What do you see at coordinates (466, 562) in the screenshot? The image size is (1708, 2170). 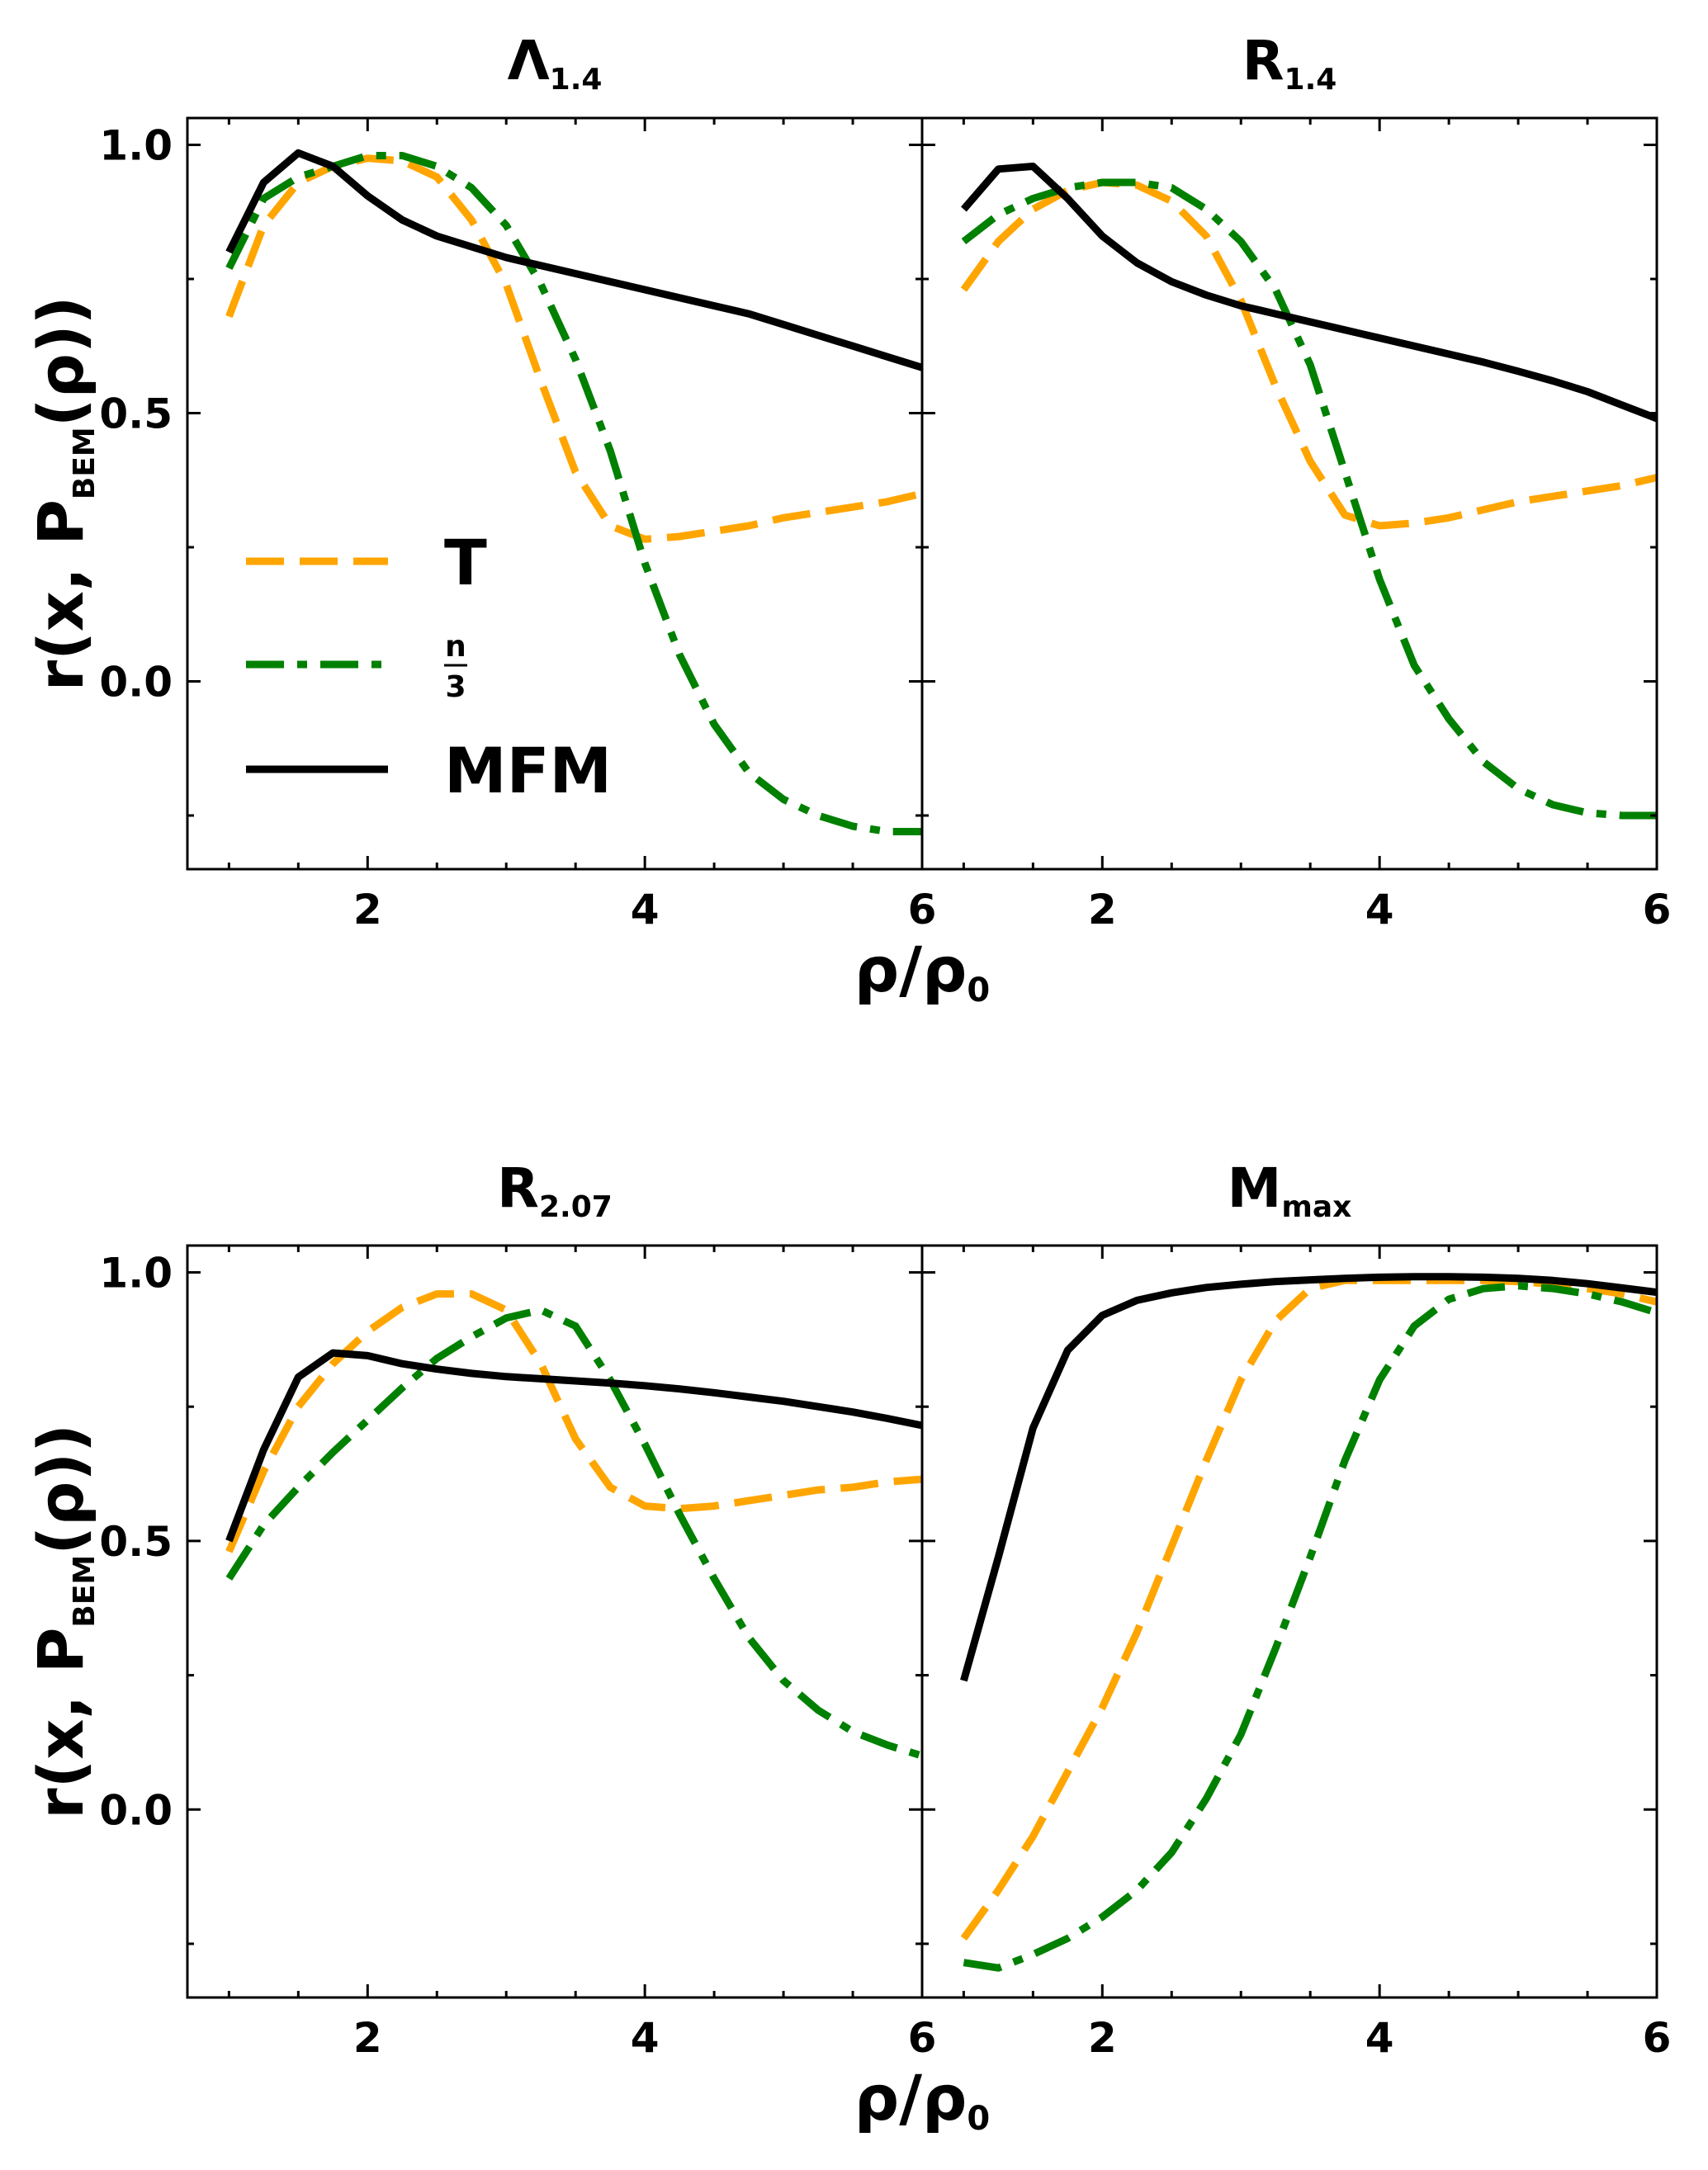 I see `legend-label: T` at bounding box center [466, 562].